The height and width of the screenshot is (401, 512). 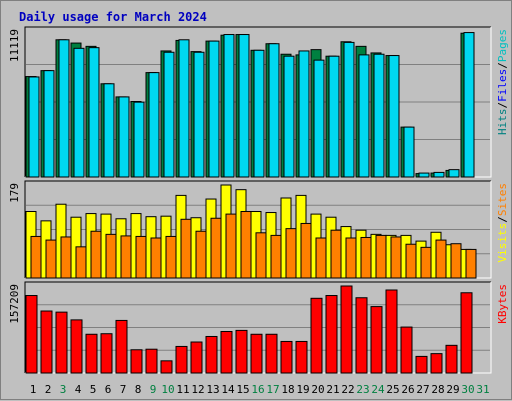 I want to click on x-tick-label: 2, so click(x=48, y=389).